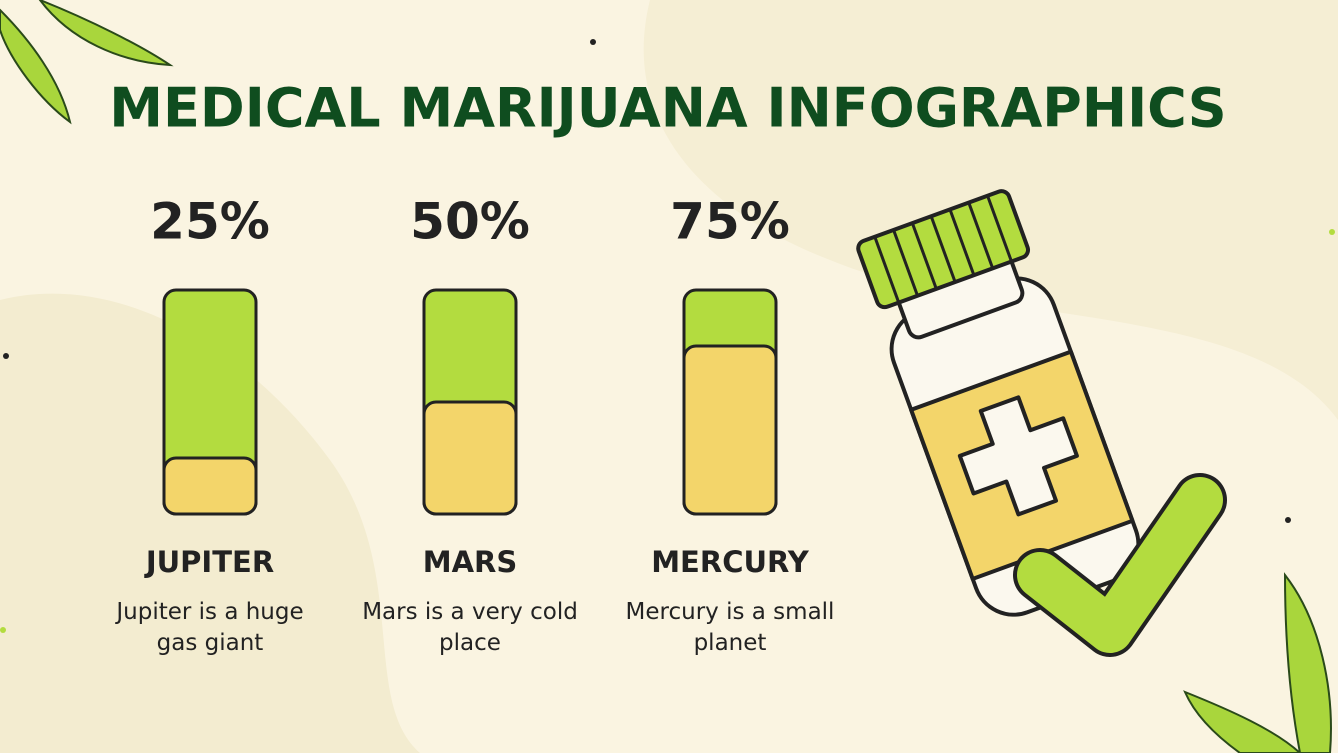  I want to click on category-label: JUPITER, so click(209, 562).